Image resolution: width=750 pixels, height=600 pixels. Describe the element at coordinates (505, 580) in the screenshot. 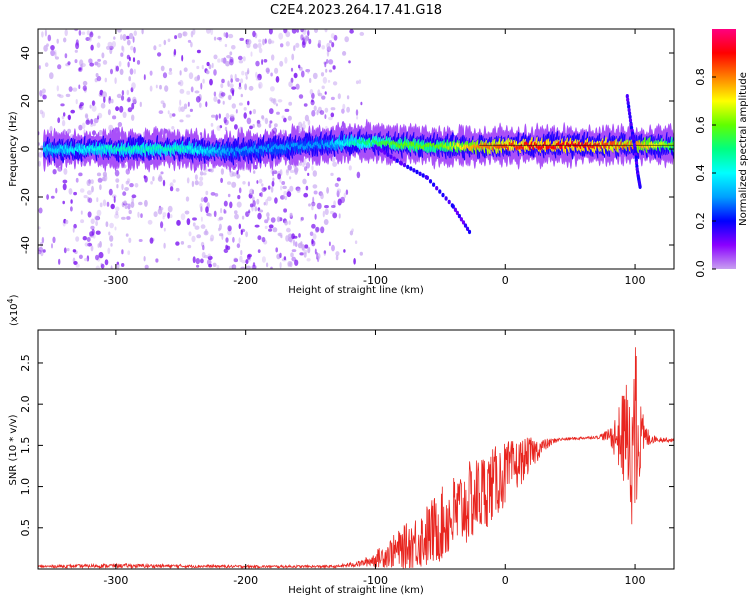

I see `x-tick-label: 0` at that location.